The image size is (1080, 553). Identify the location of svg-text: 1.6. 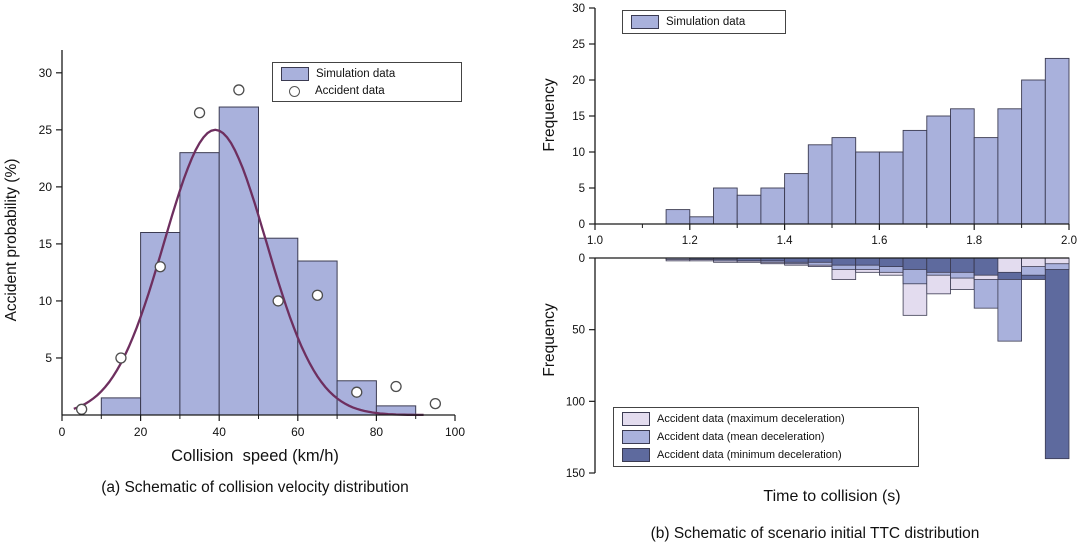
(879, 241).